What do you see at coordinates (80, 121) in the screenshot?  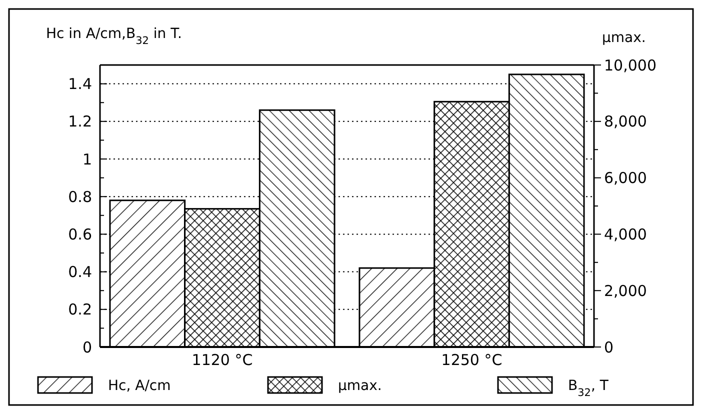 I see `y-tick-label: 1.2` at bounding box center [80, 121].